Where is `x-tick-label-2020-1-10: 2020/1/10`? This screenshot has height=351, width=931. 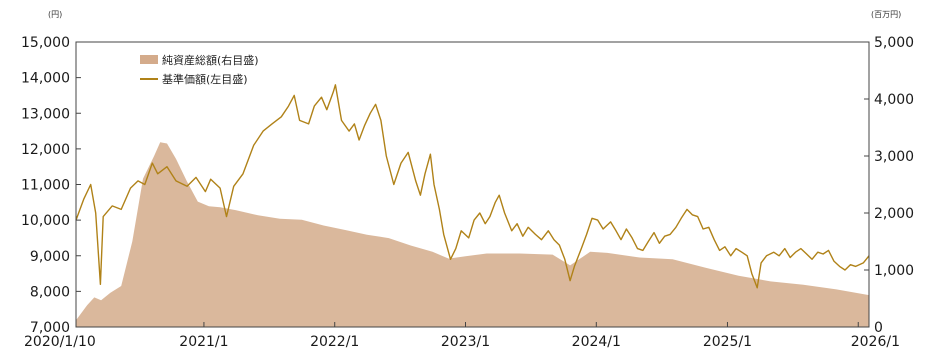 x-tick-label-2020-1-10: 2020/1/10 is located at coordinates (60, 342).